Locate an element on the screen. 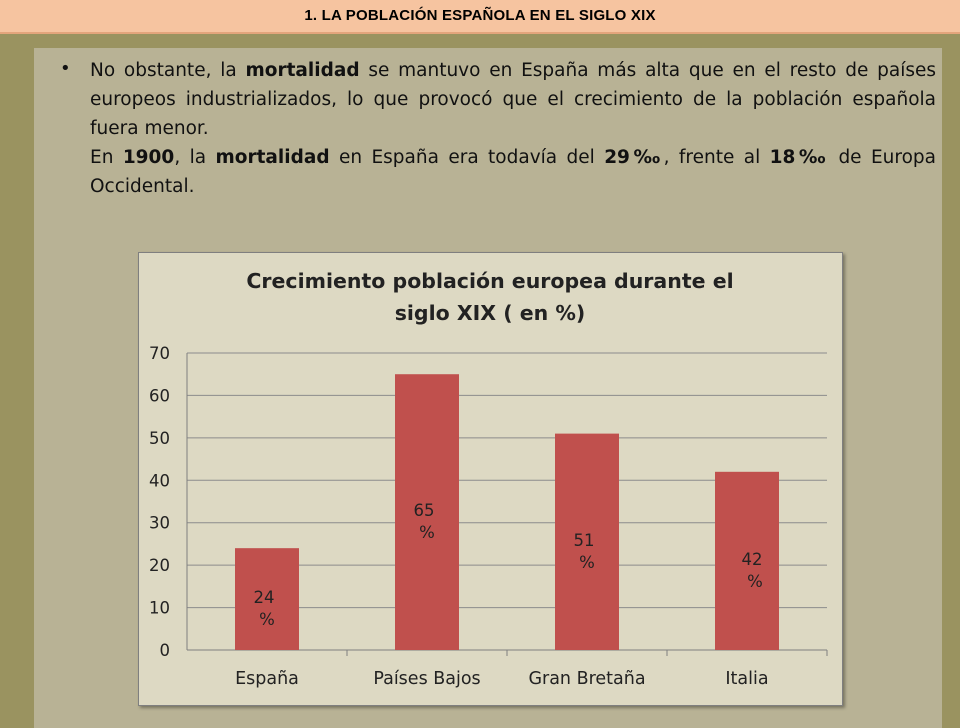 The height and width of the screenshot is (728, 960). text-run: de Europa Occidental. is located at coordinates (513, 172).